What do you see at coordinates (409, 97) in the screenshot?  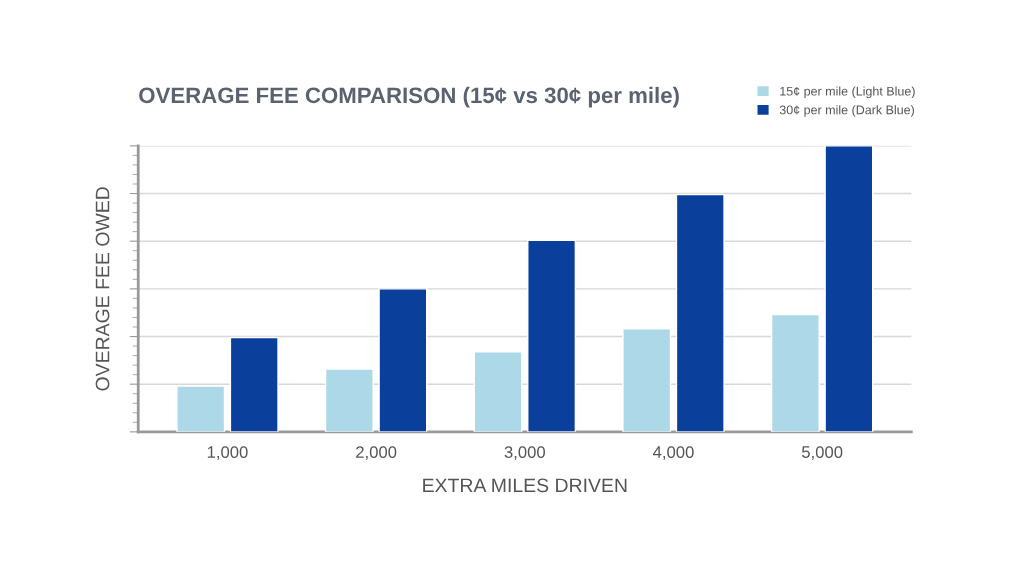 I see `chart-title: OVERAGE FEE COMPARISON (15¢ vs 30¢ per mile)` at bounding box center [409, 97].